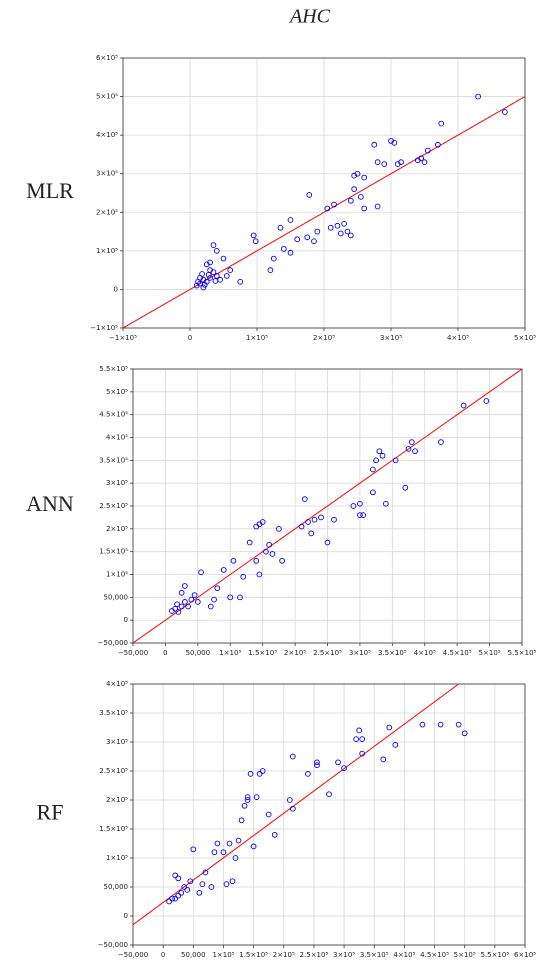 The height and width of the screenshot is (970, 550). I want to click on x-tick-label: −50,000, so click(133, 955).